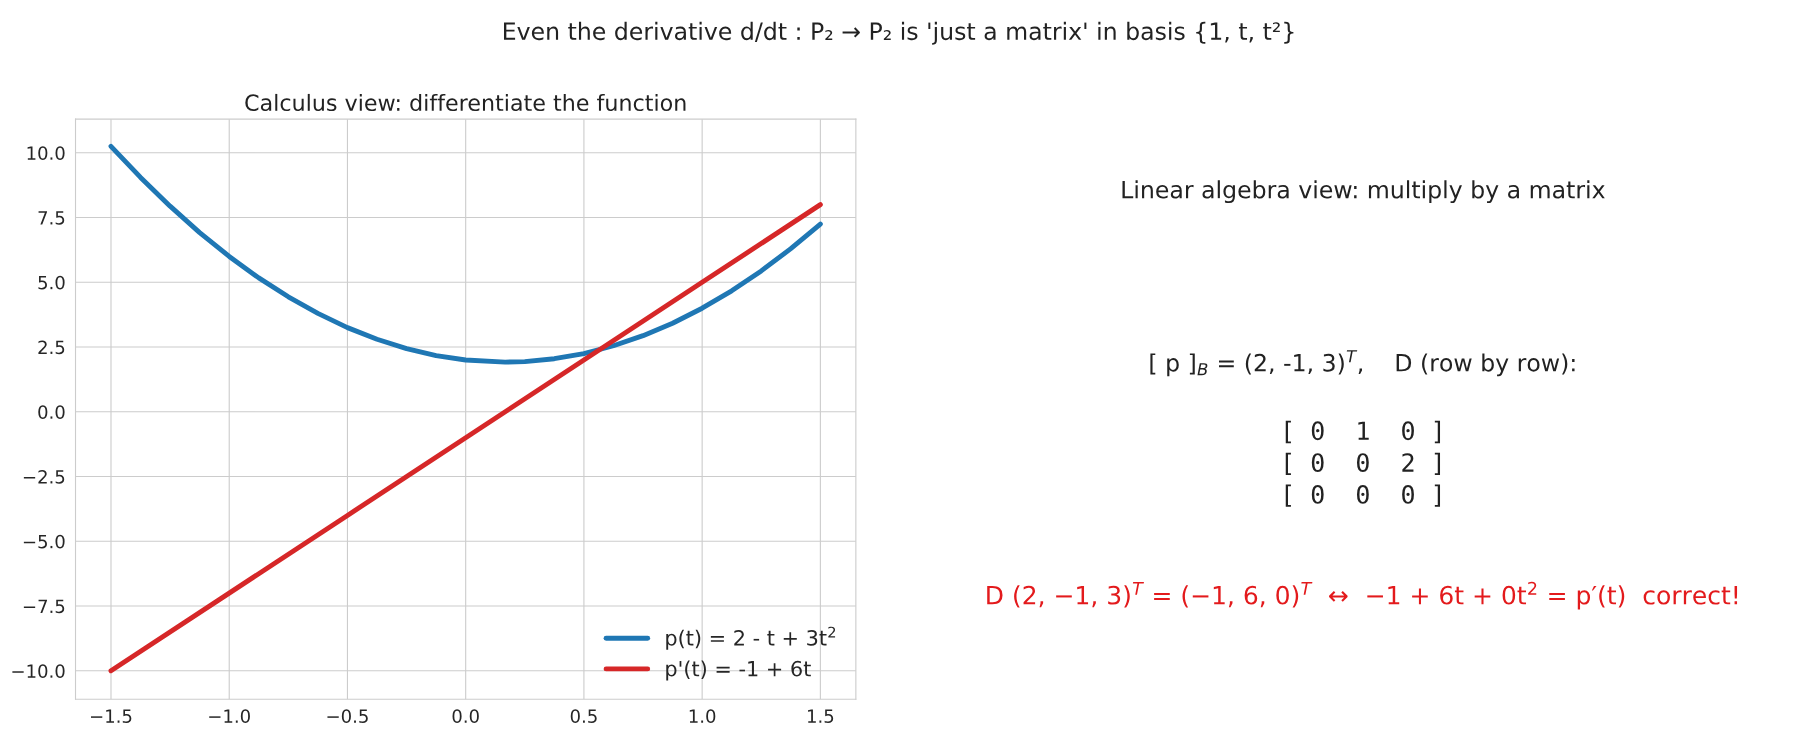 This screenshot has height=740, width=1798. I want to click on x-tick-label: 0.0, so click(465, 716).